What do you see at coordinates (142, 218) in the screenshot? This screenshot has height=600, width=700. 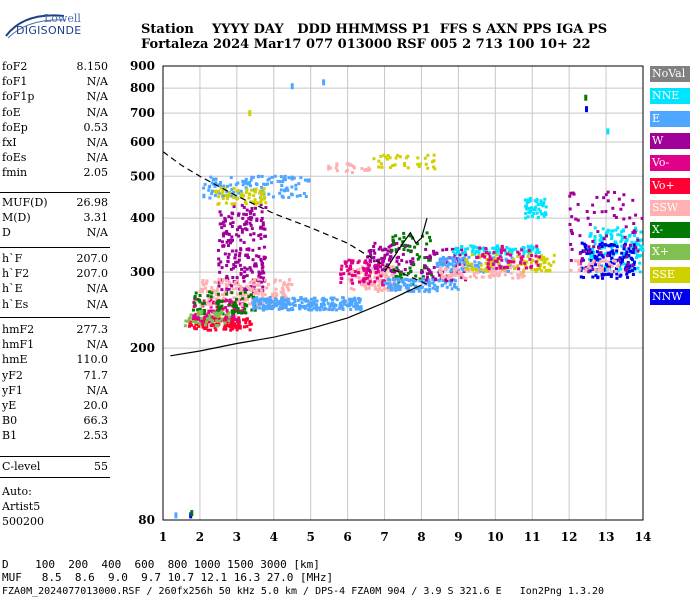 I see `y-tick-label: 400` at bounding box center [142, 218].